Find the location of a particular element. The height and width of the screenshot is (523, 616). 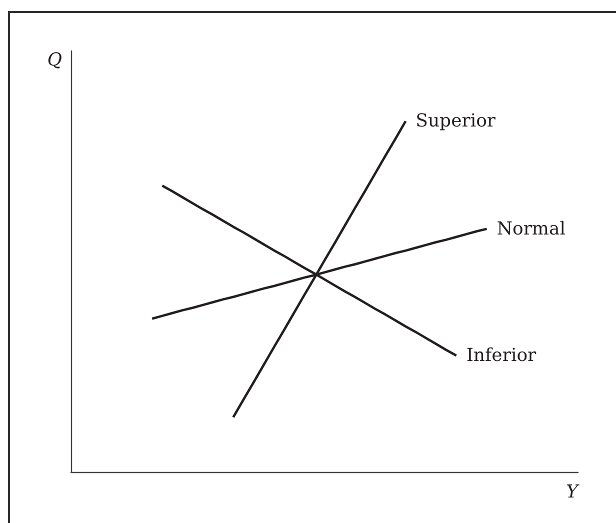

x-axis-title: Y is located at coordinates (573, 492).